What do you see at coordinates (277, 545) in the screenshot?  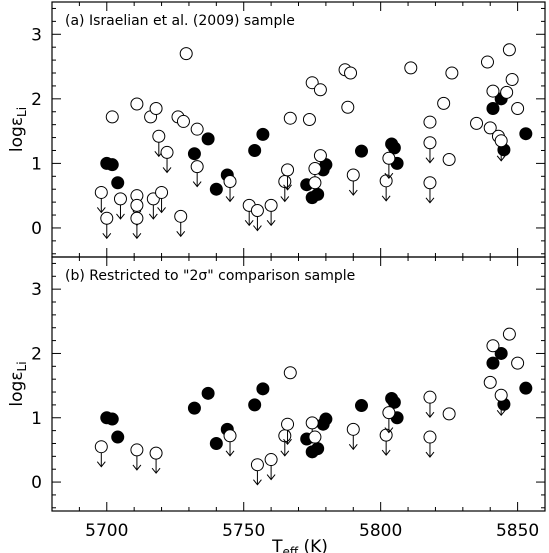 I see `x-axis-label-main: T` at bounding box center [277, 545].